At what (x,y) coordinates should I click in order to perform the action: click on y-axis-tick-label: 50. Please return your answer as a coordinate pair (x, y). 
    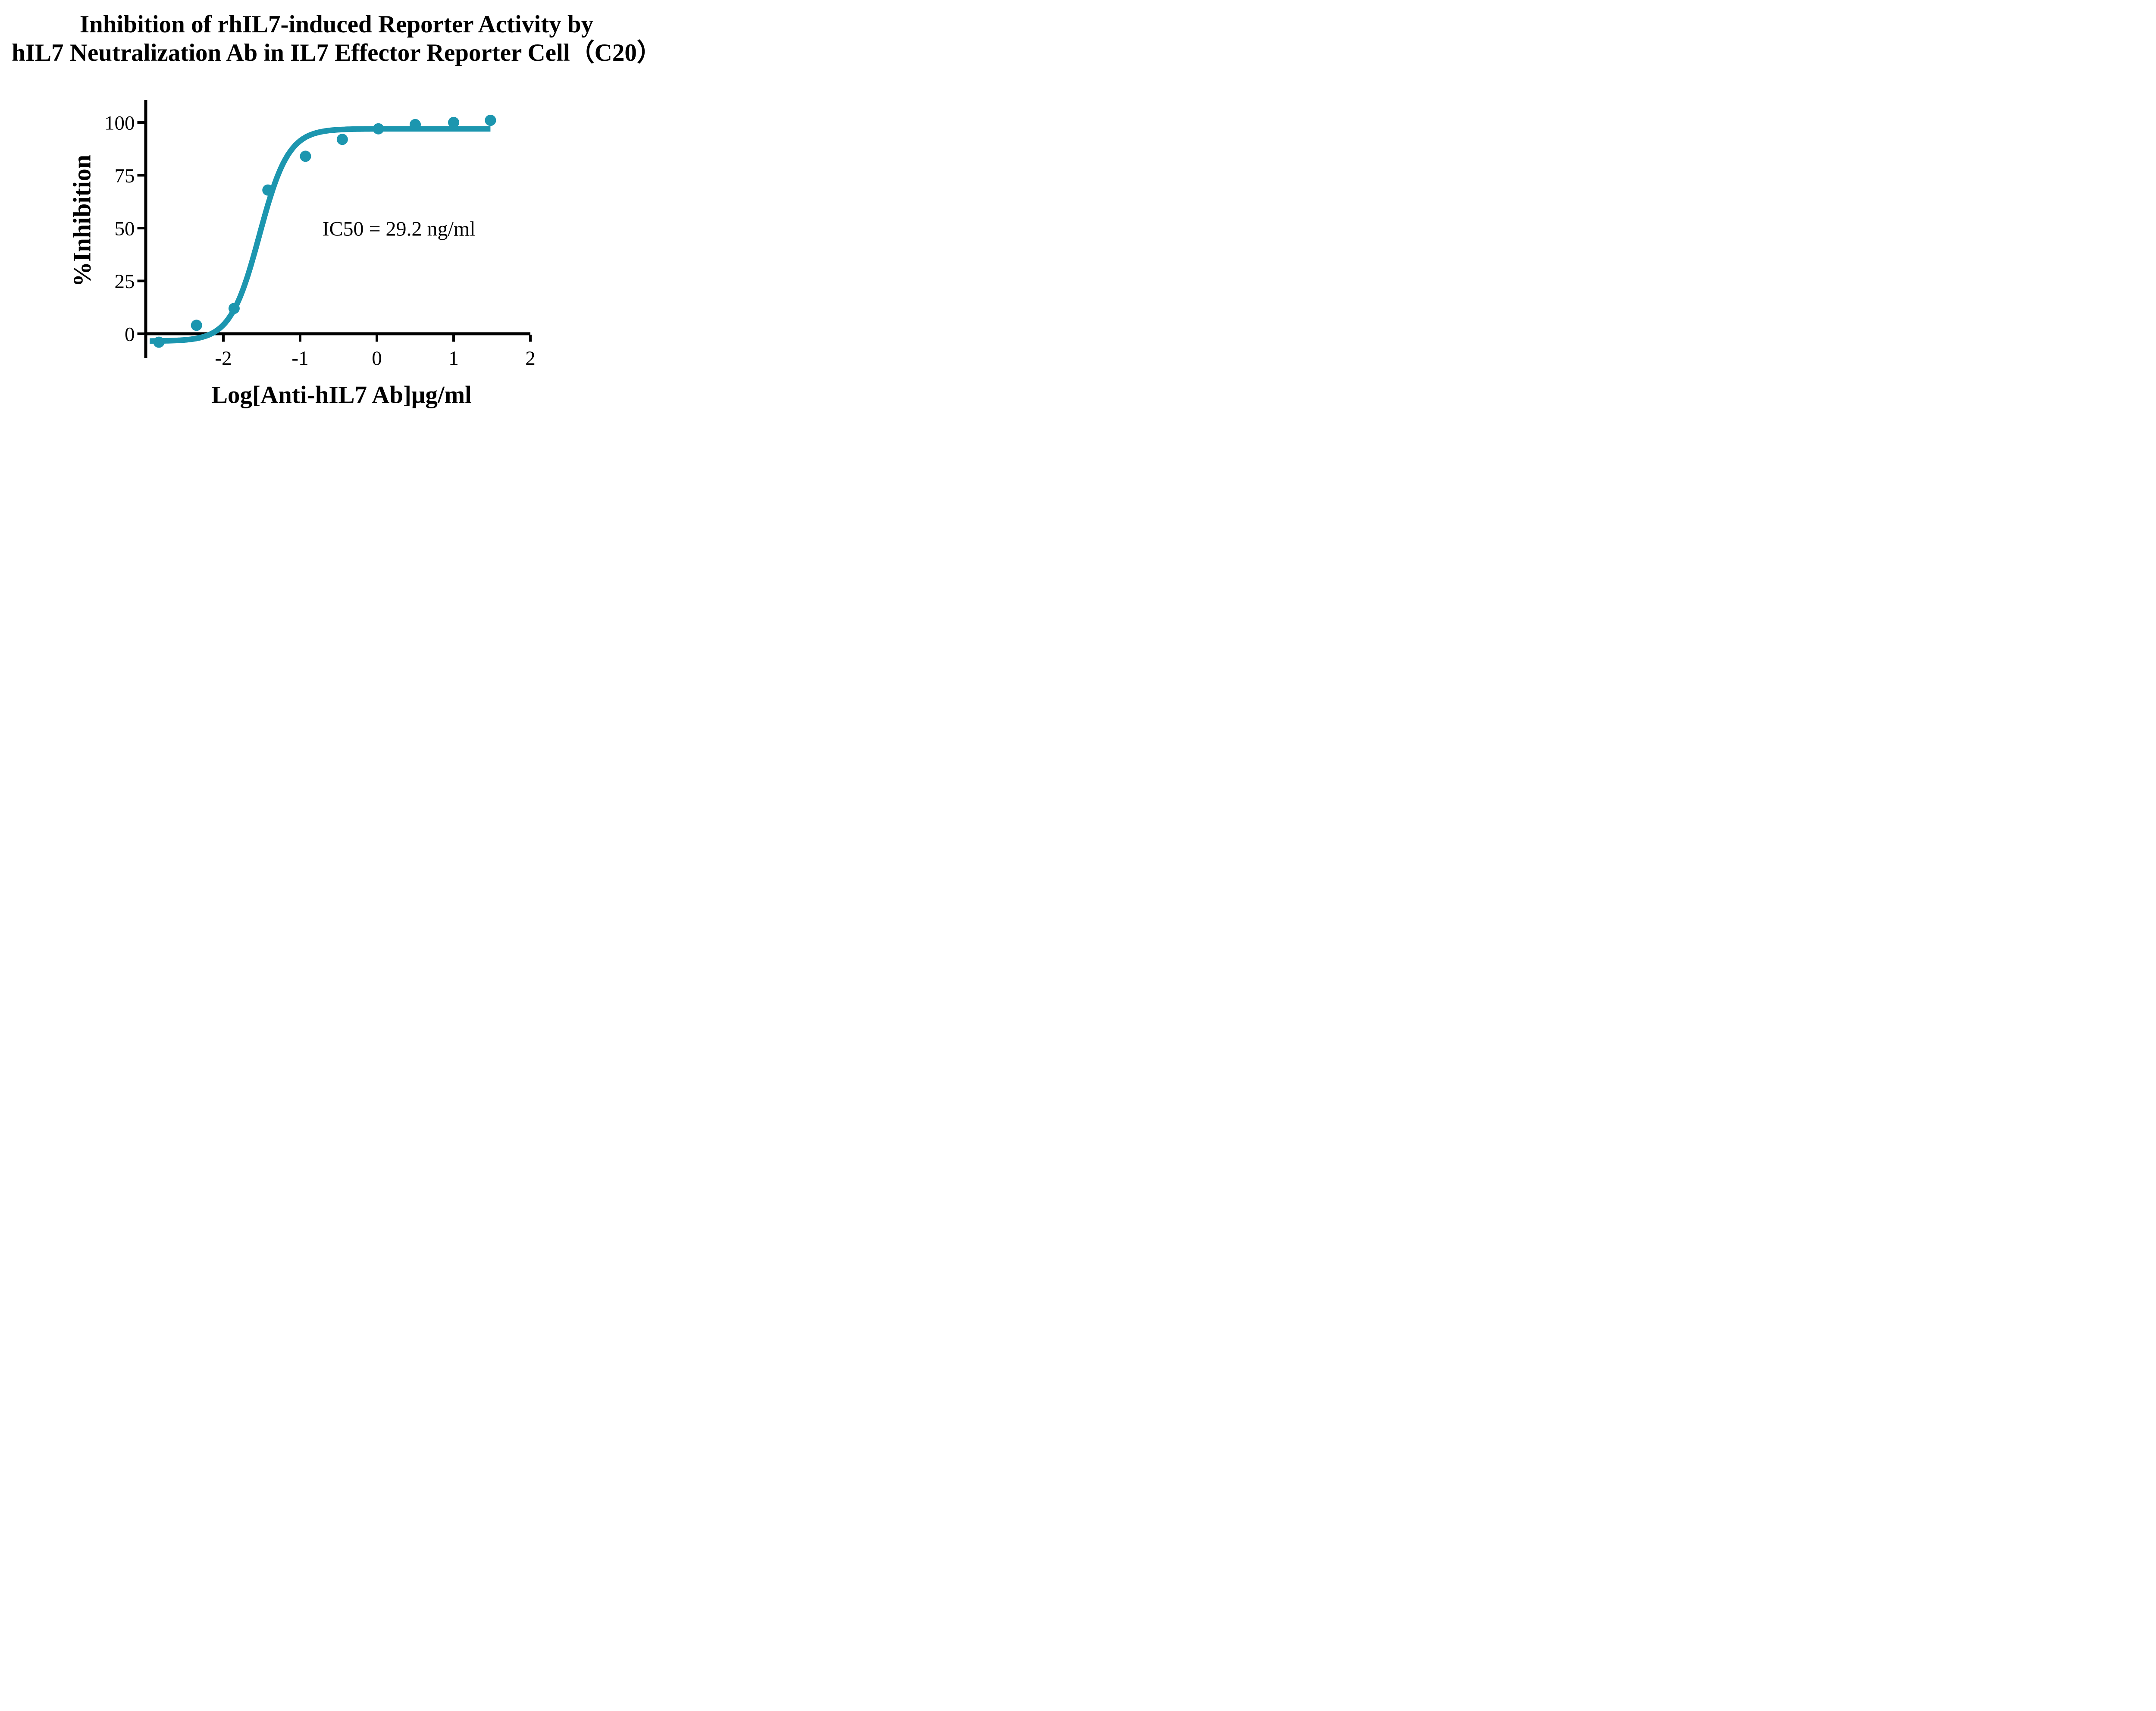
    Looking at the image, I should click on (125, 228).